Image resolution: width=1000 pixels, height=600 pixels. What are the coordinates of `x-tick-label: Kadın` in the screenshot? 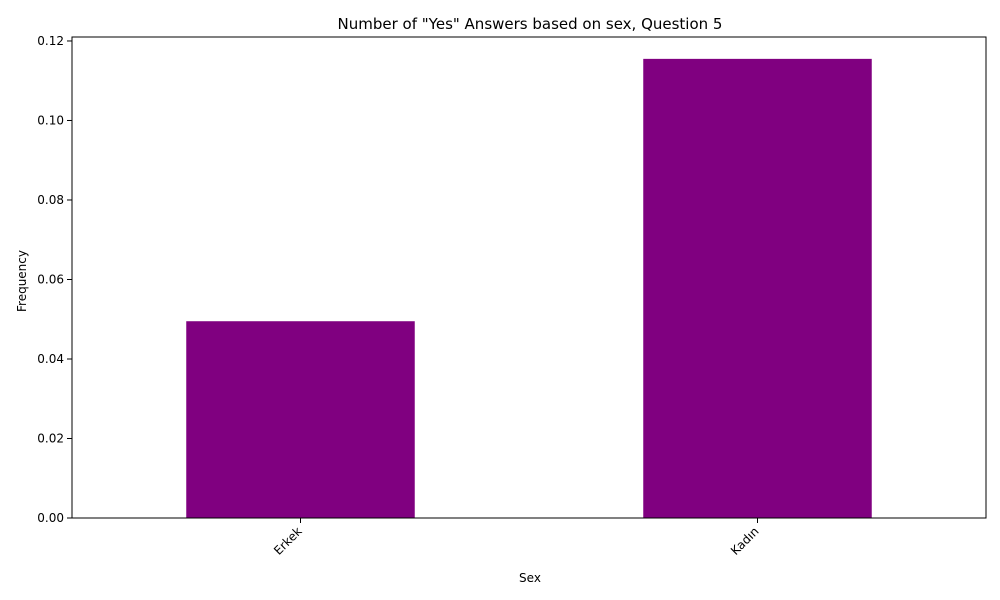 It's located at (745, 541).